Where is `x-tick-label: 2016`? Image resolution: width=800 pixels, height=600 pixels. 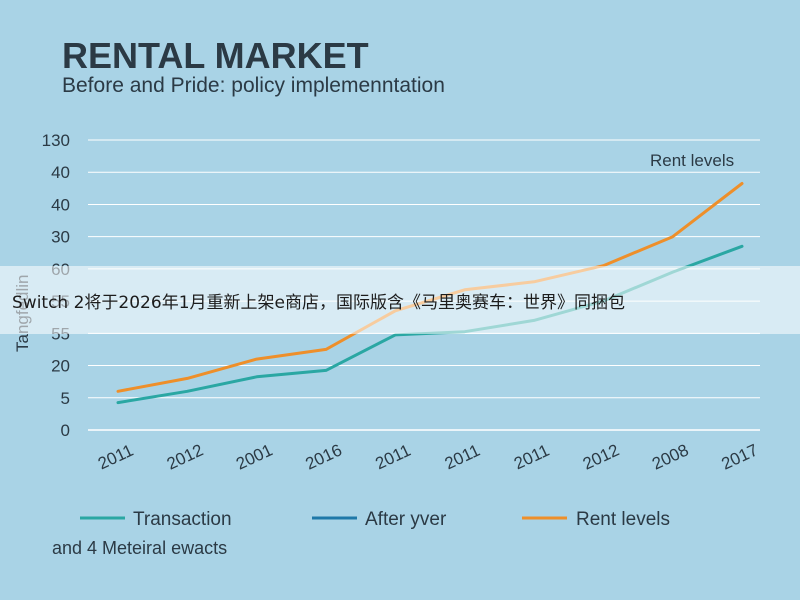 x-tick-label: 2016 is located at coordinates (324, 456).